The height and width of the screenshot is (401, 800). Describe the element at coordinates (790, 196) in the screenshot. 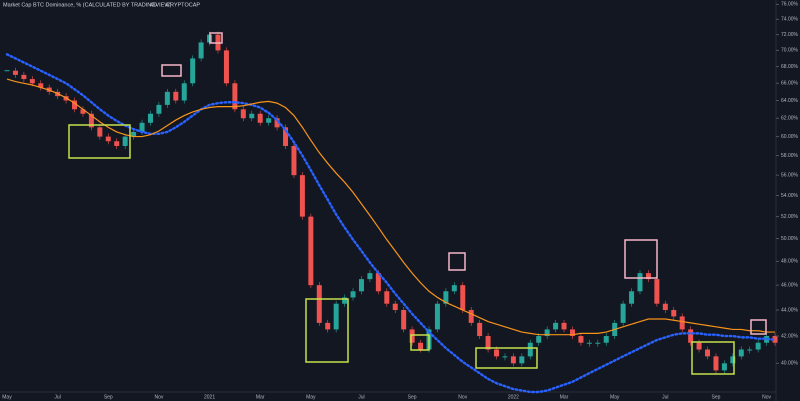

I see `y-tick-label: 54.00%` at that location.